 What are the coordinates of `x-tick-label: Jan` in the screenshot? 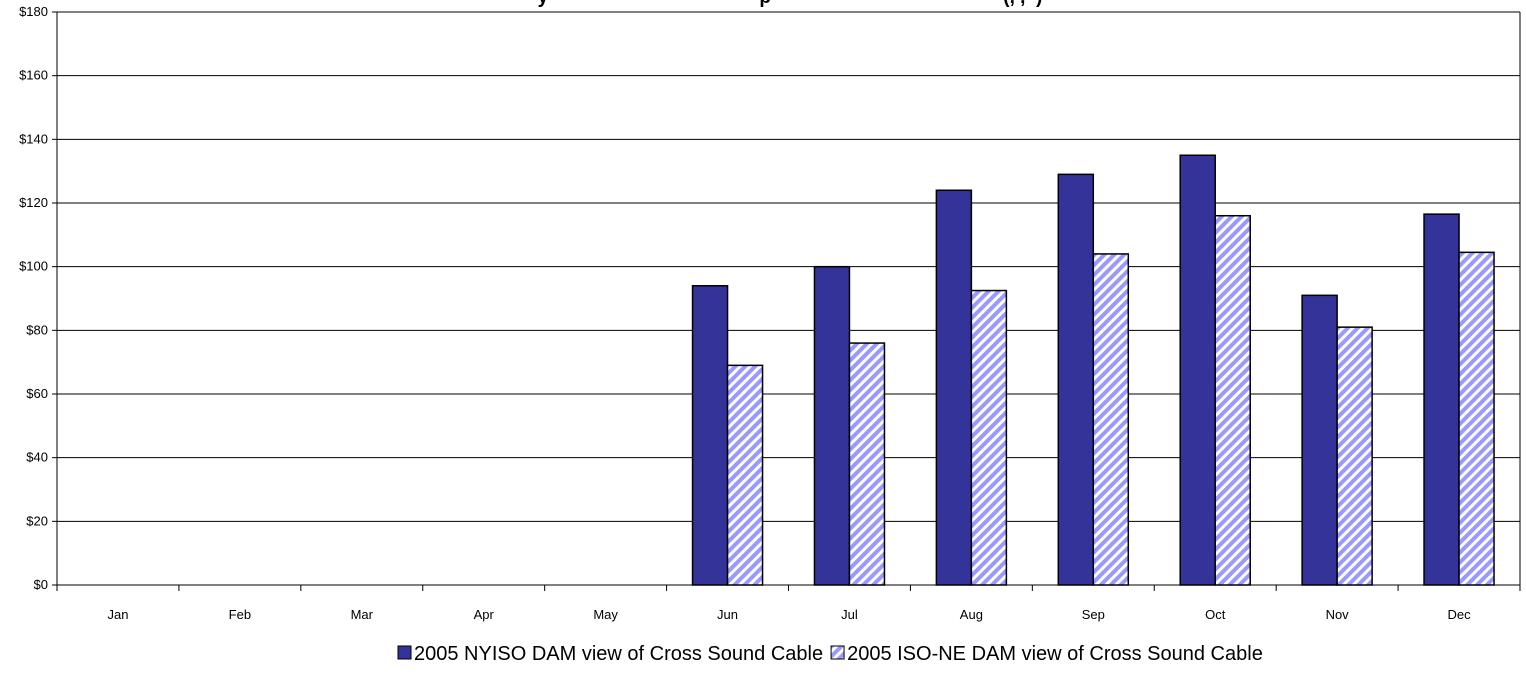 It's located at (117, 614).